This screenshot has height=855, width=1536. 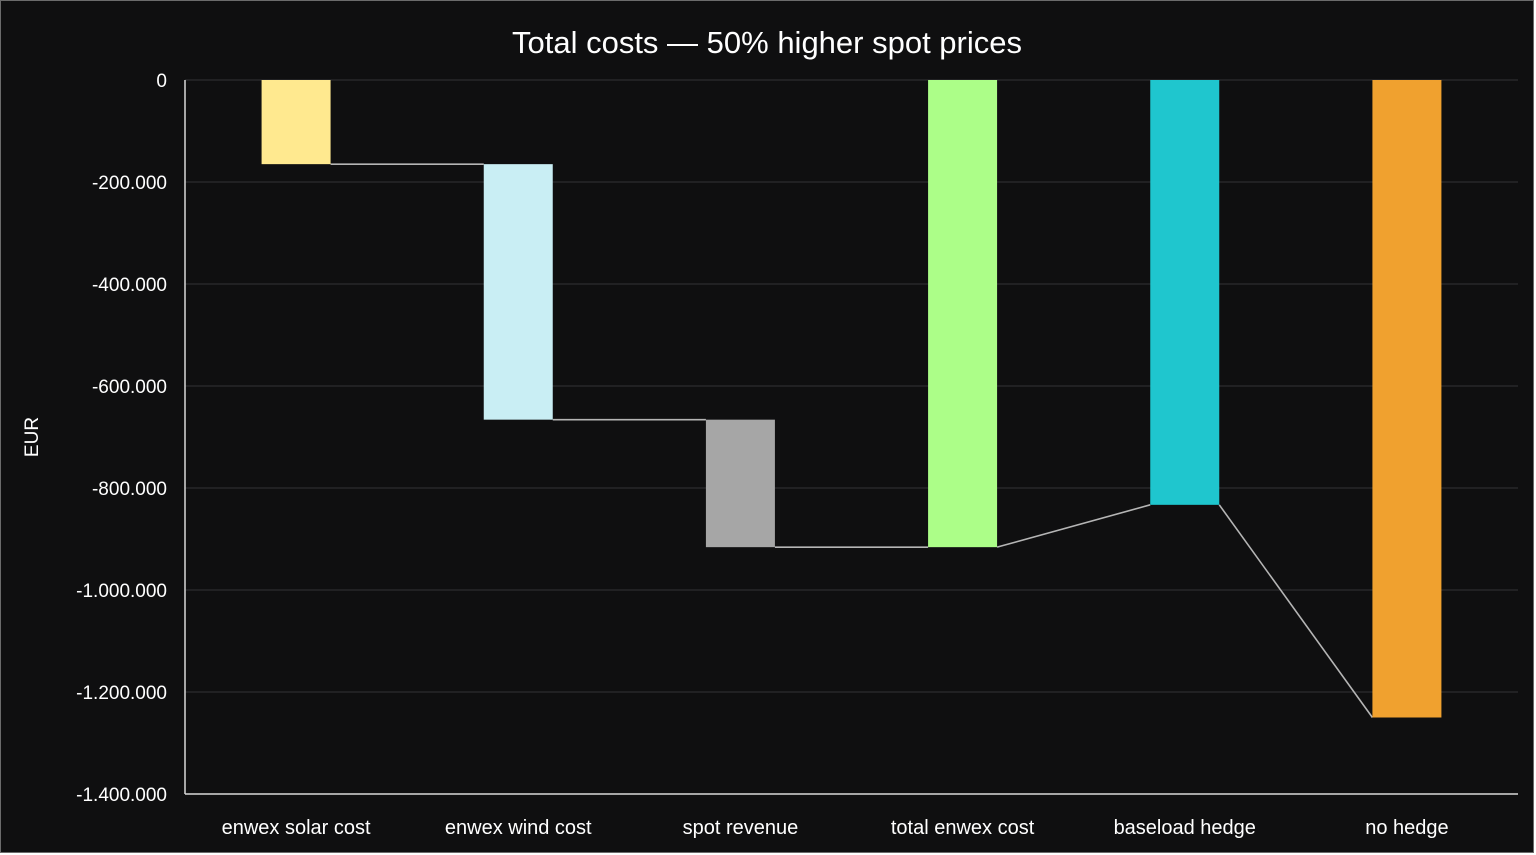 I want to click on y-axis-label: EUR, so click(x=32, y=437).